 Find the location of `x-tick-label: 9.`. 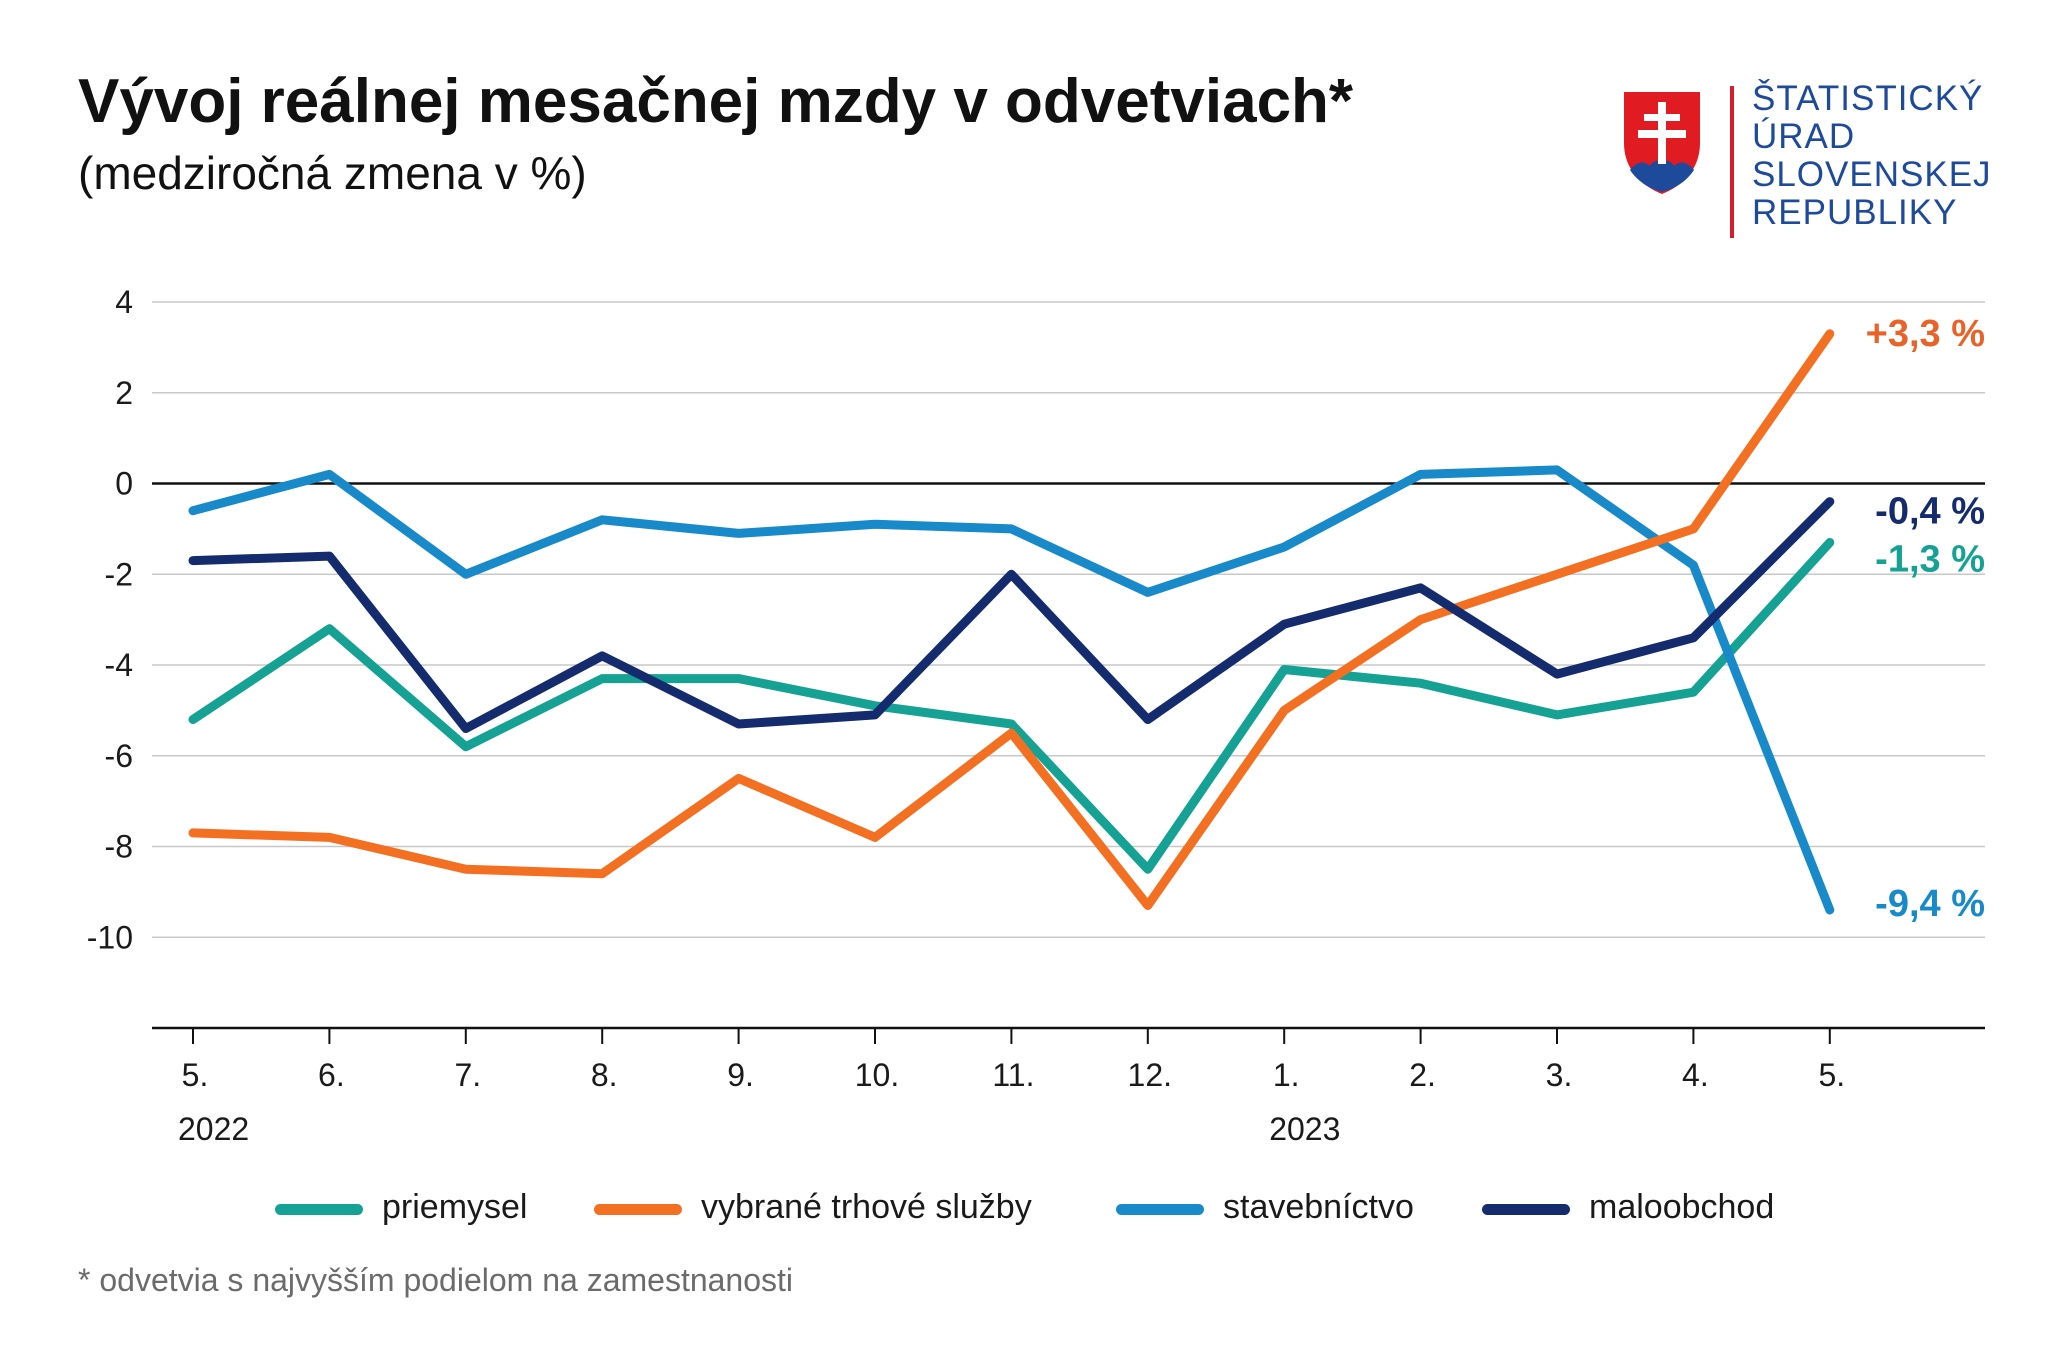

x-tick-label: 9. is located at coordinates (740, 1075).